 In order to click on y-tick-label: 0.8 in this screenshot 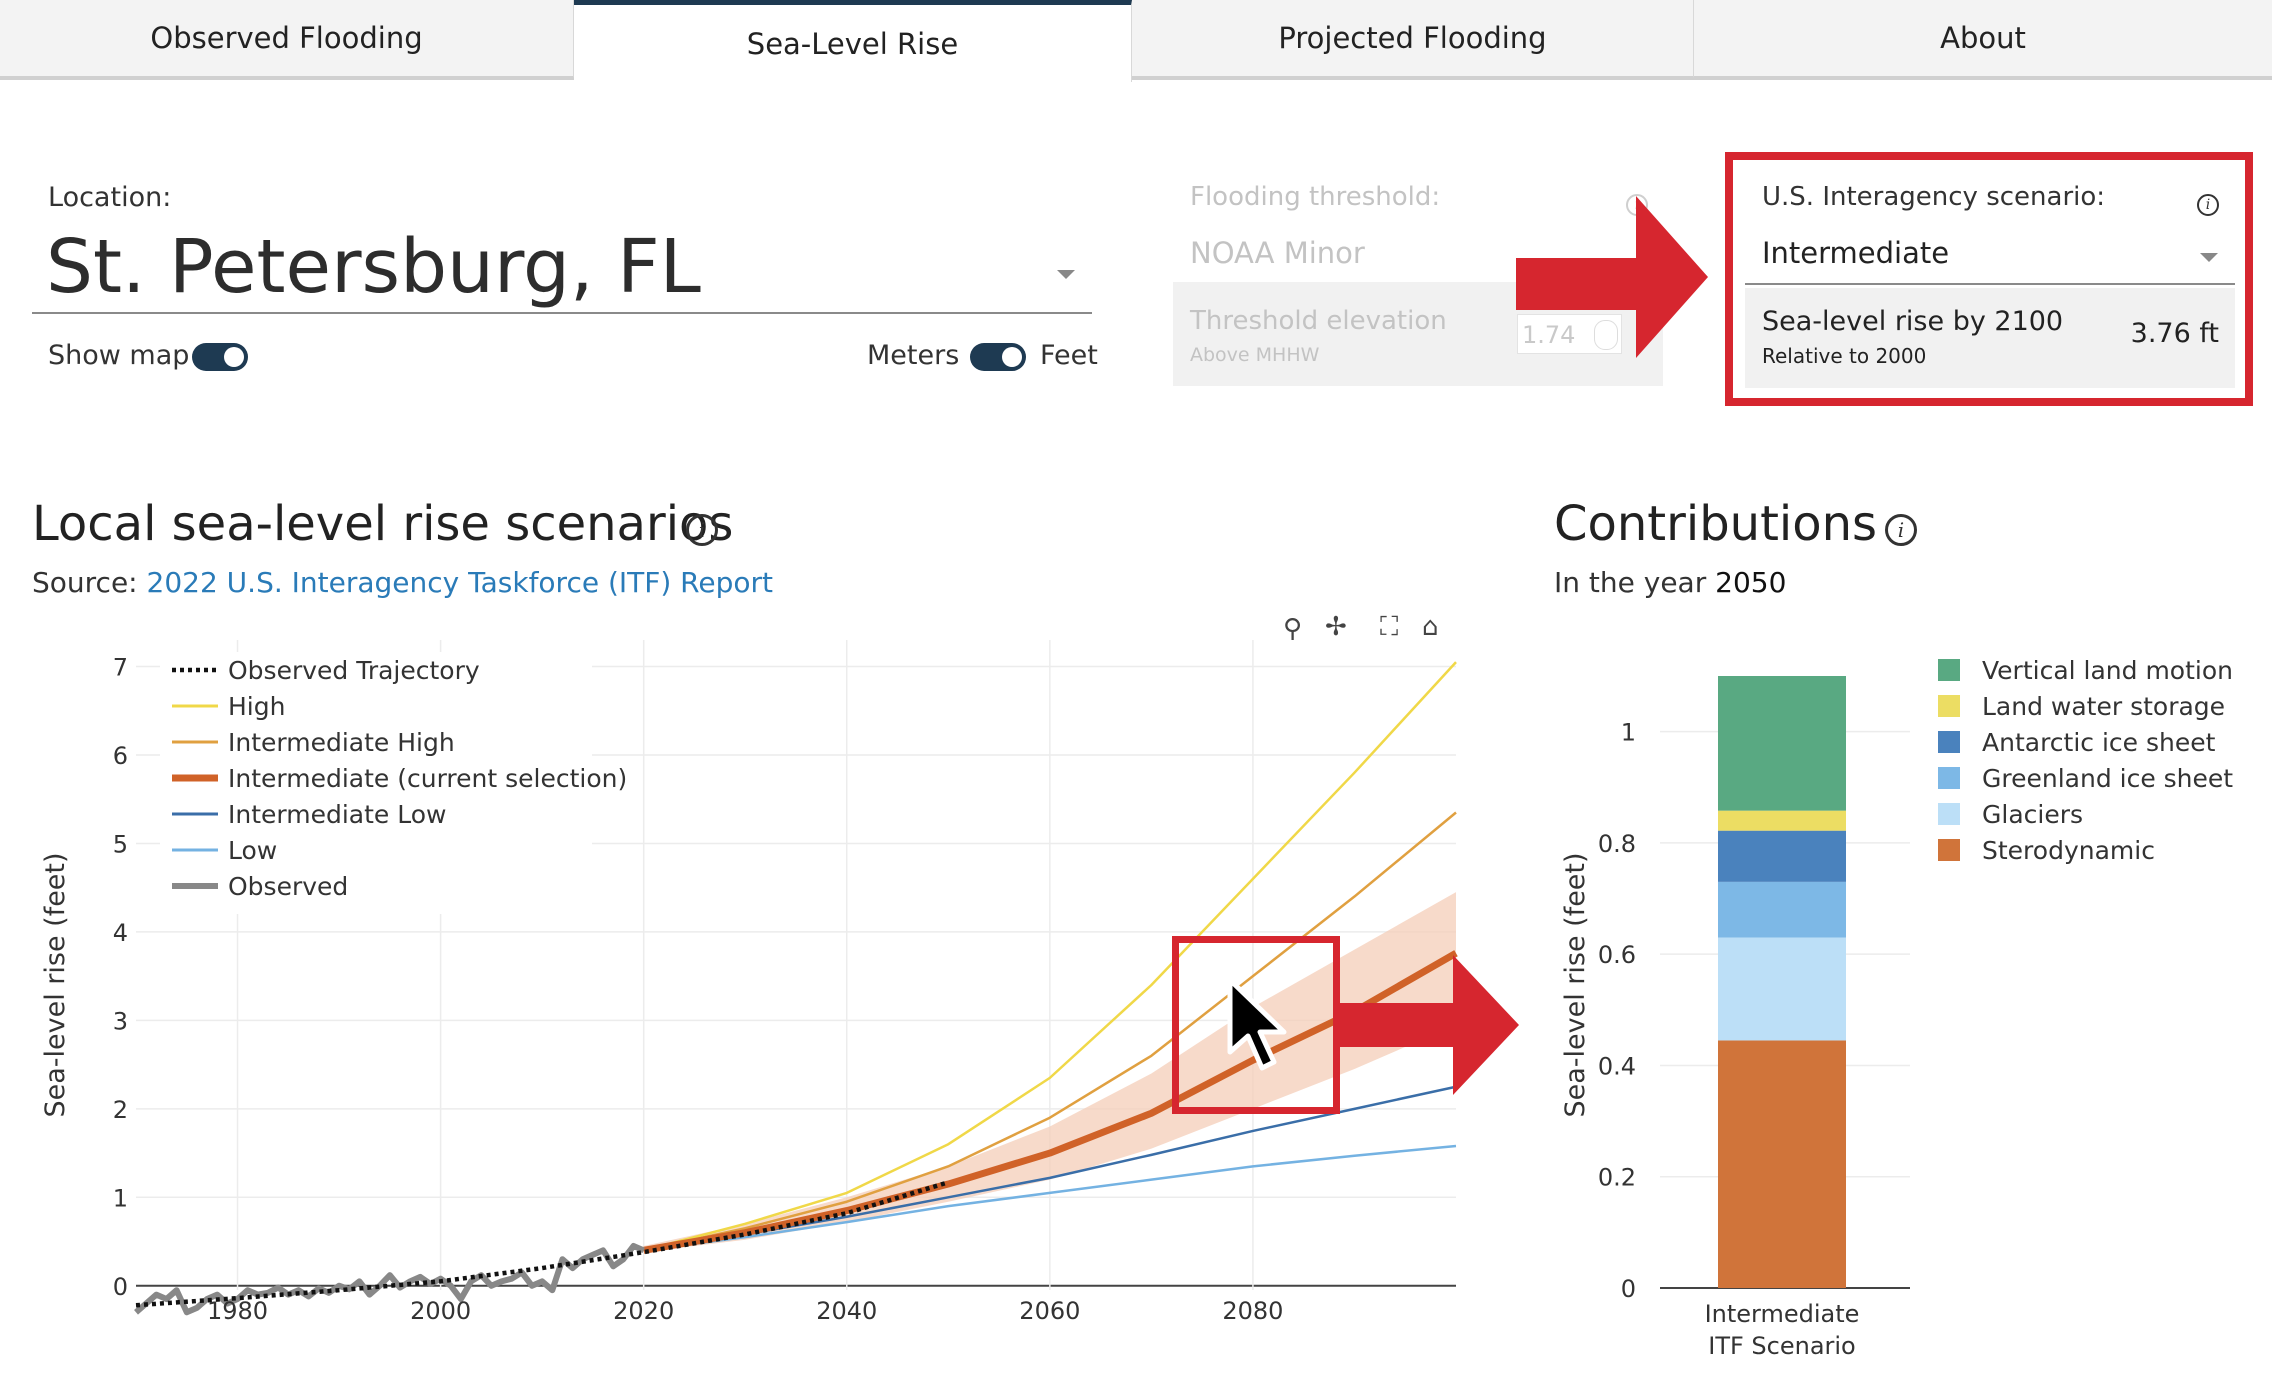, I will do `click(1617, 844)`.